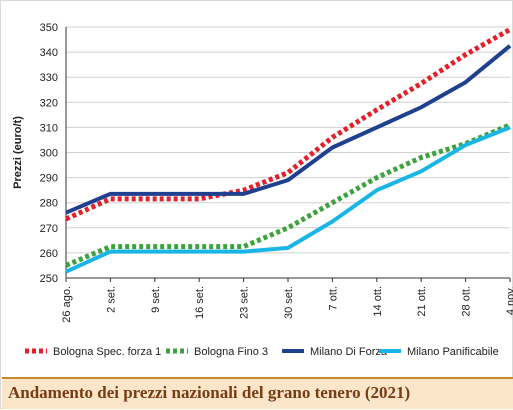 The width and height of the screenshot is (513, 410). What do you see at coordinates (422, 301) in the screenshot?
I see `x-tick-label: 21 ott.` at bounding box center [422, 301].